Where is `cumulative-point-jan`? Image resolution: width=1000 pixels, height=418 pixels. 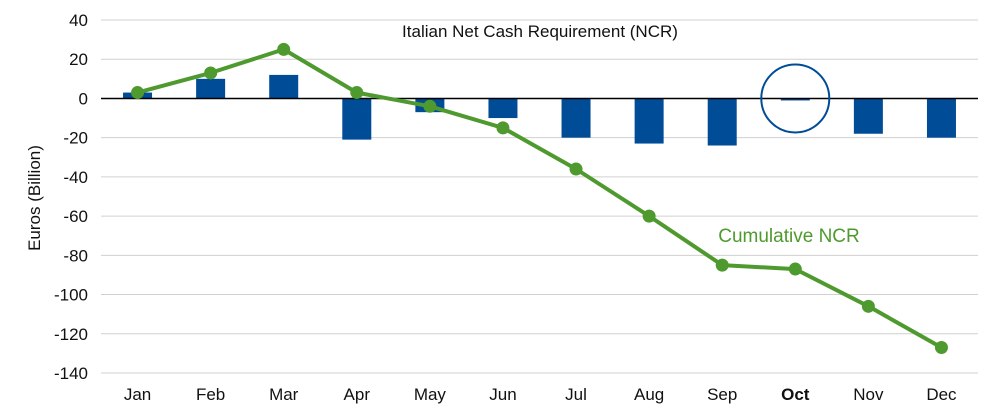 cumulative-point-jan is located at coordinates (138, 93).